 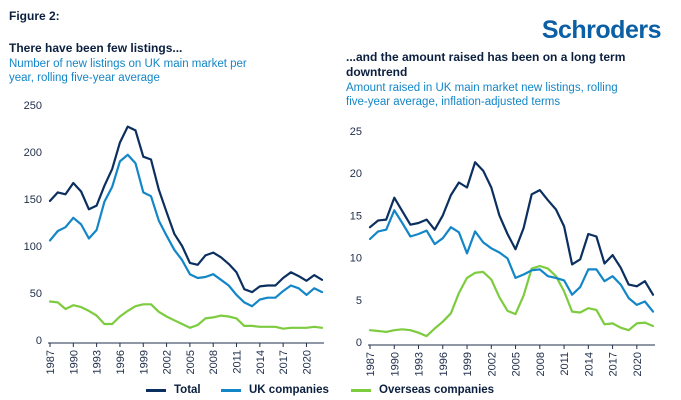 I want to click on left-x-tick-label: 2002, so click(x=168, y=362).